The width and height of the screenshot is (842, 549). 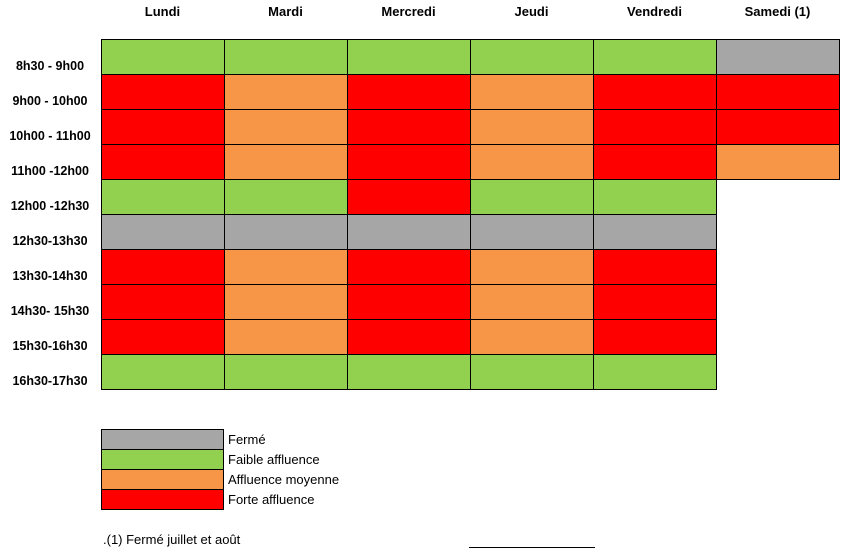 I want to click on heatmap-cell-r8-c1, so click(x=286, y=337).